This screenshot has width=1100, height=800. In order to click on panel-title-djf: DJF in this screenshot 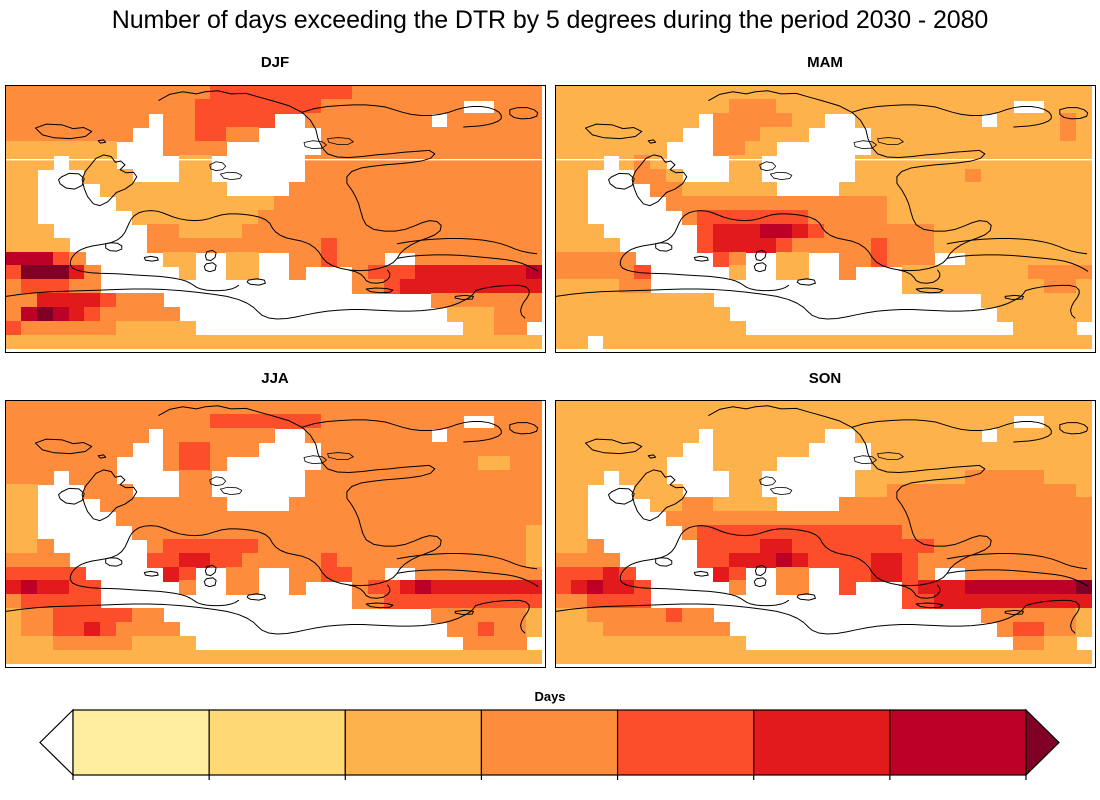, I will do `click(275, 62)`.